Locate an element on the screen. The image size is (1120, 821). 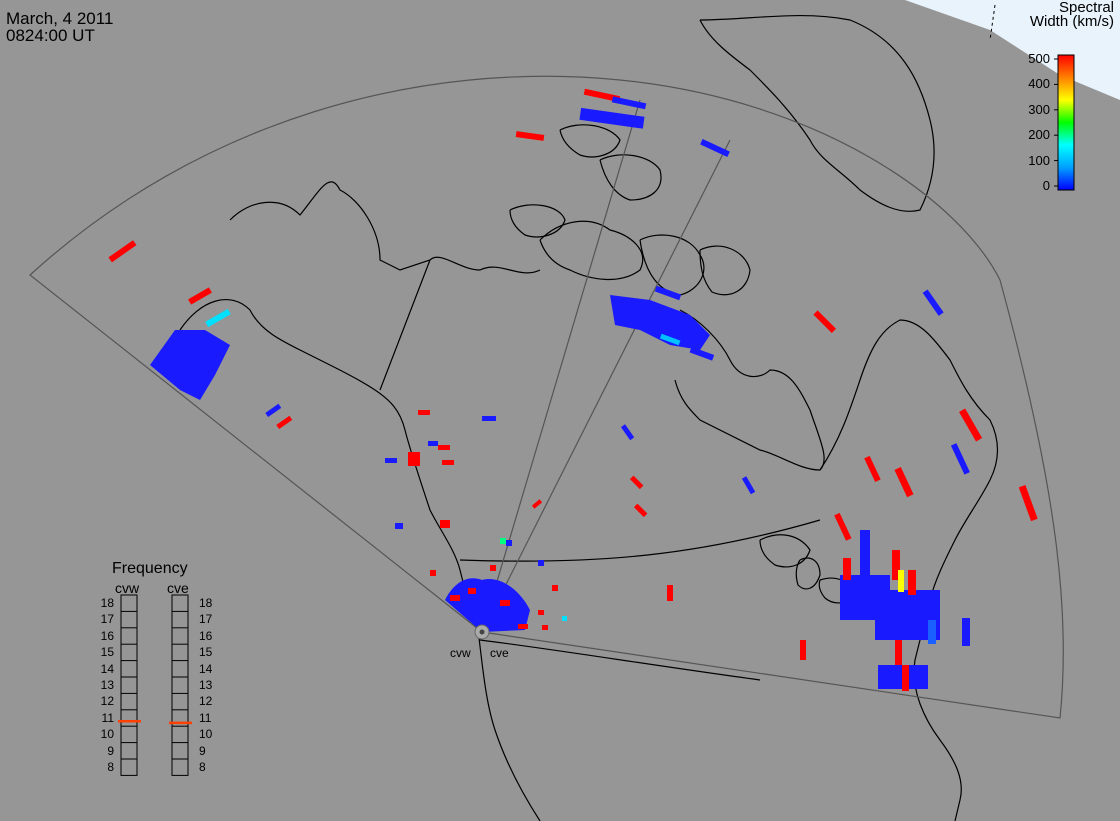
colorbar-gradient is located at coordinates (1066, 122).